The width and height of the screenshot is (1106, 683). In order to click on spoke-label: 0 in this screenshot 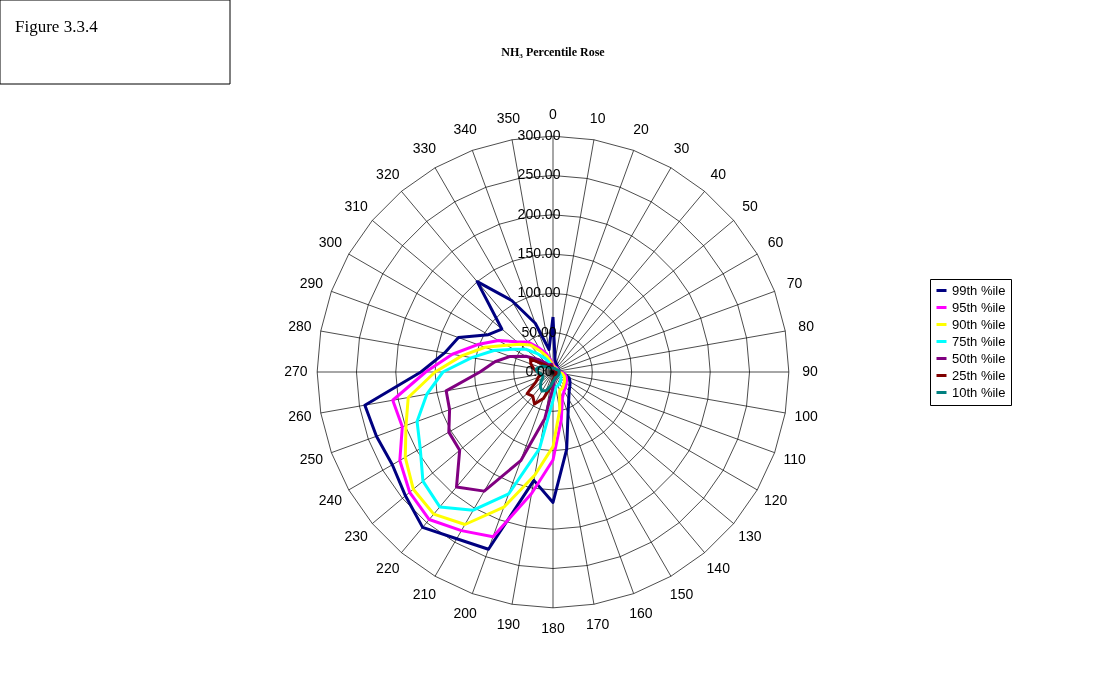, I will do `click(553, 113)`.